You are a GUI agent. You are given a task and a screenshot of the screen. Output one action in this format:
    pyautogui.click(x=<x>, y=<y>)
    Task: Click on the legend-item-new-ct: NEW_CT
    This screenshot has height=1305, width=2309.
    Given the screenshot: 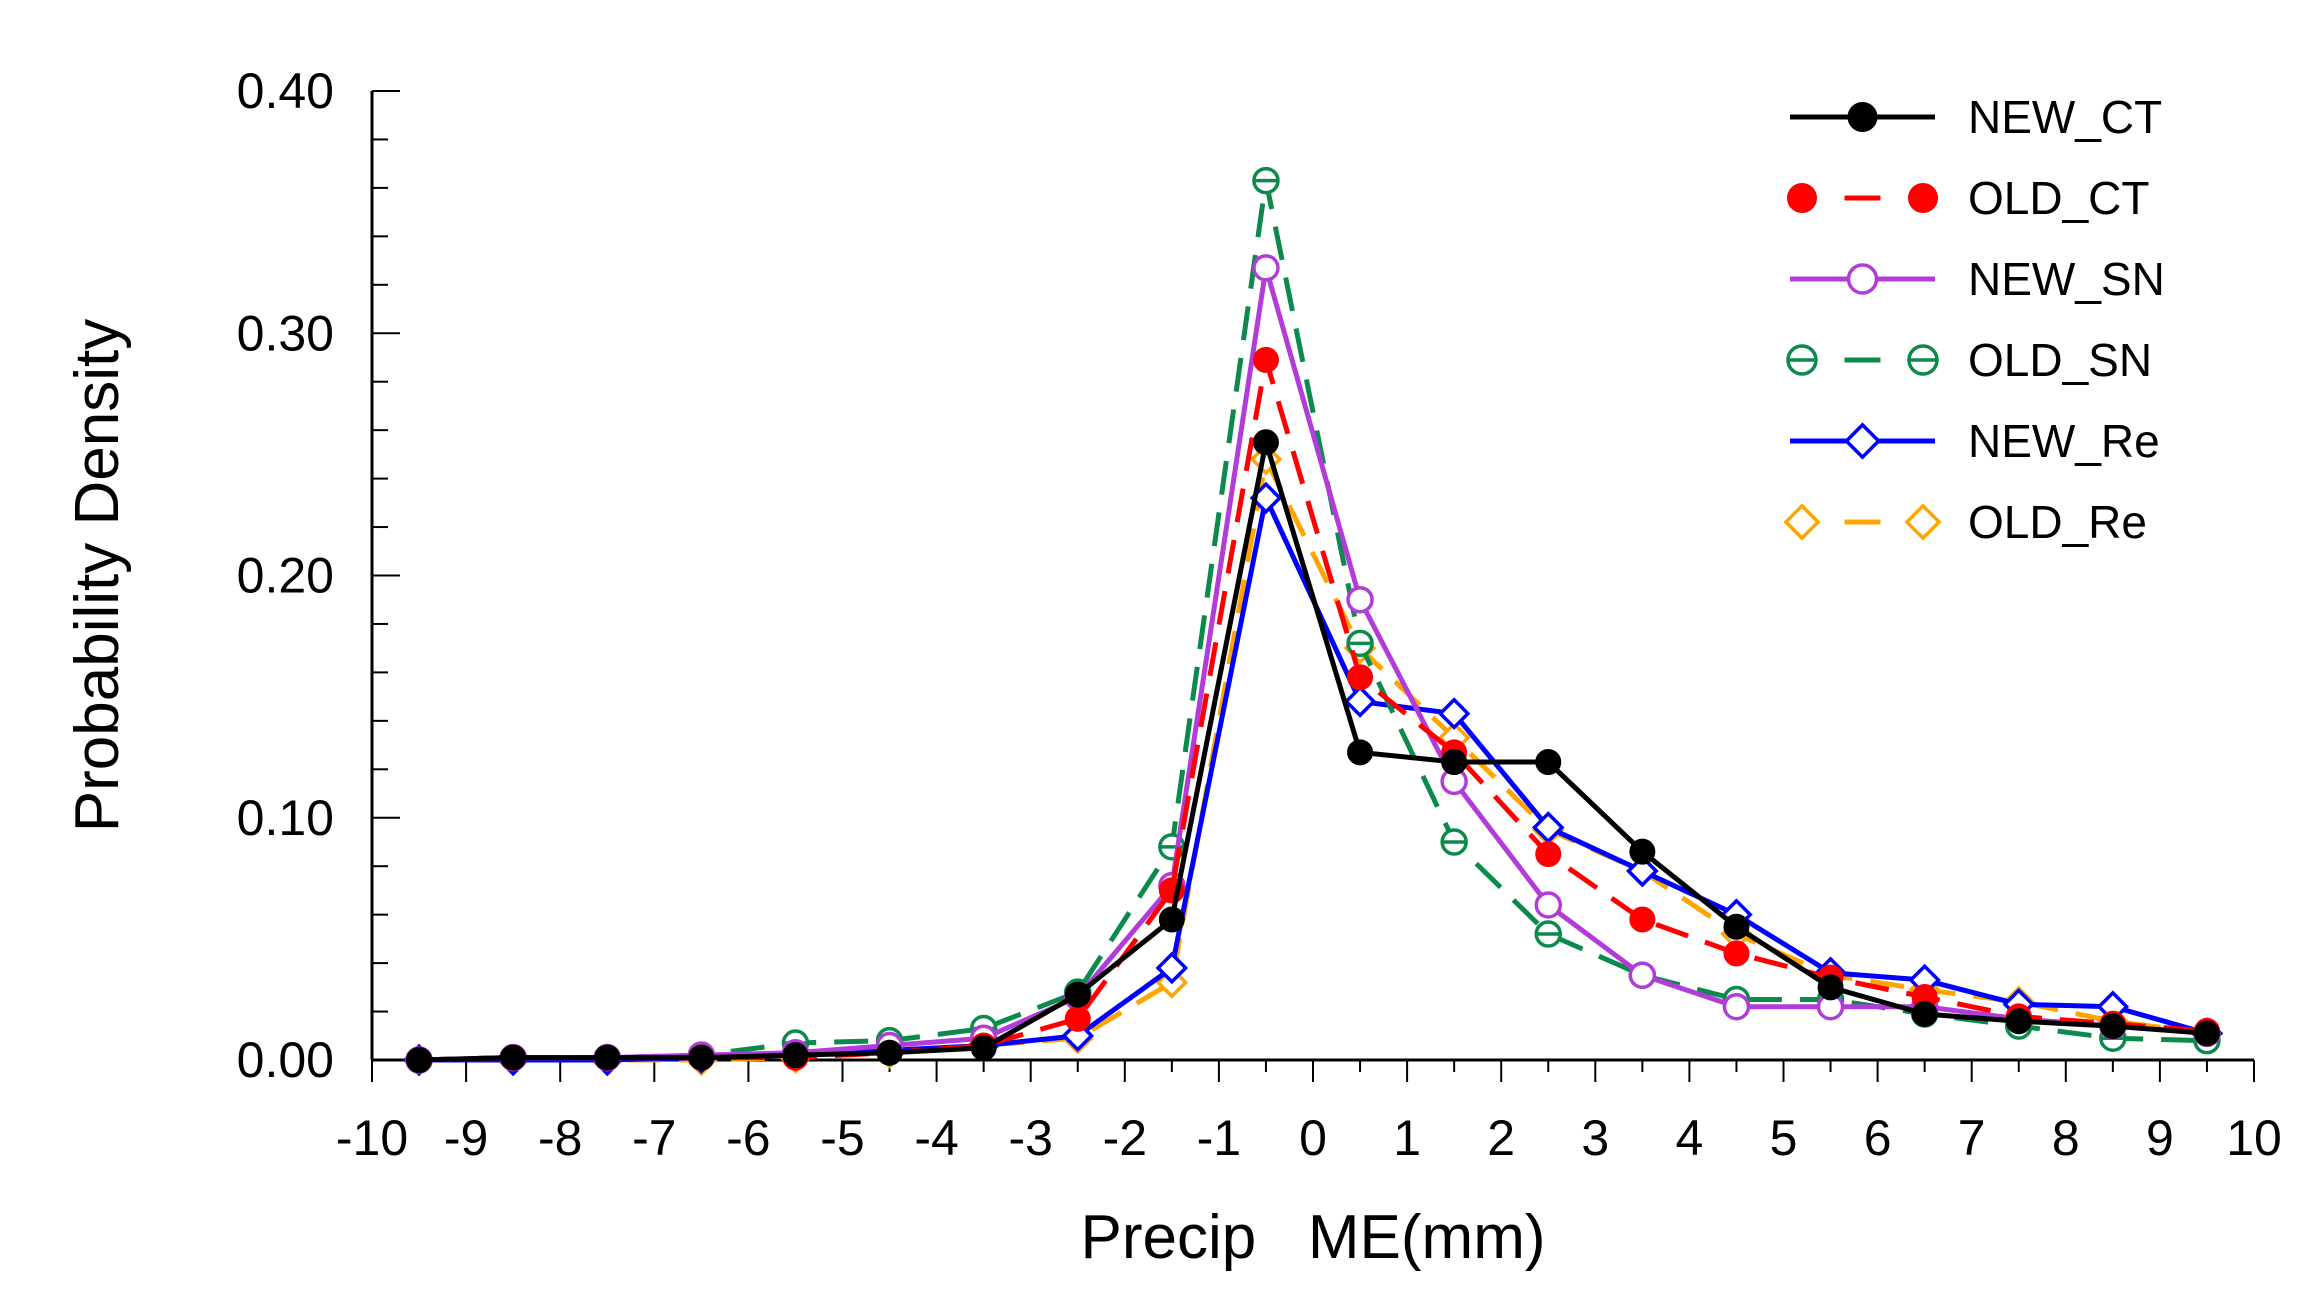 What is the action you would take?
    pyautogui.click(x=1976, y=117)
    